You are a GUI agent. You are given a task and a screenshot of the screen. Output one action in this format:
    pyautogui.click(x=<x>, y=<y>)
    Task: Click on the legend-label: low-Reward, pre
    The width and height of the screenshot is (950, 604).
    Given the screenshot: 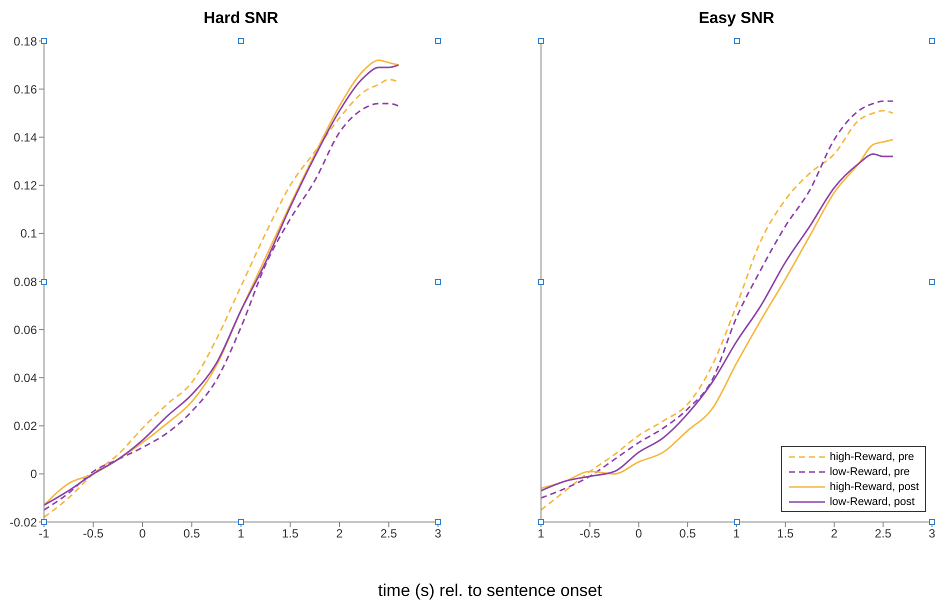 What is the action you would take?
    pyautogui.click(x=870, y=472)
    